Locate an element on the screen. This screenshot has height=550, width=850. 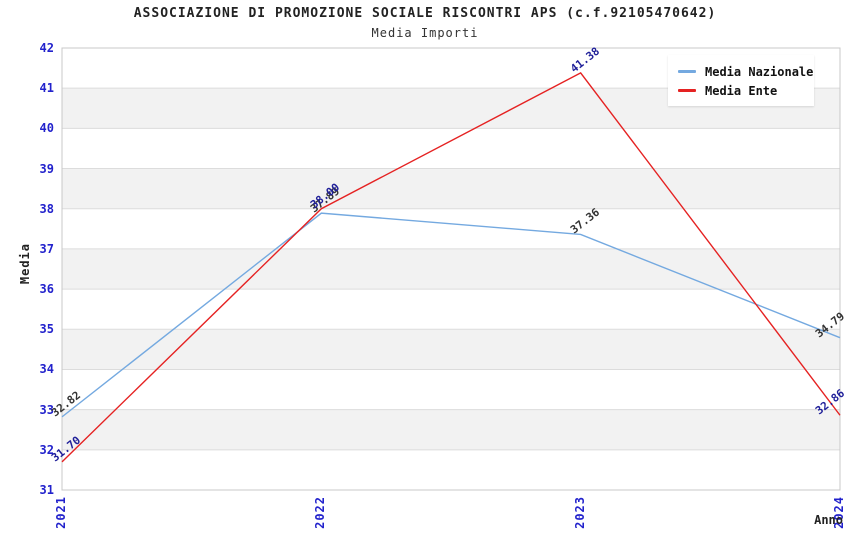
legend-item-media-nazionale: Media Nazionale is located at coordinates (746, 71).